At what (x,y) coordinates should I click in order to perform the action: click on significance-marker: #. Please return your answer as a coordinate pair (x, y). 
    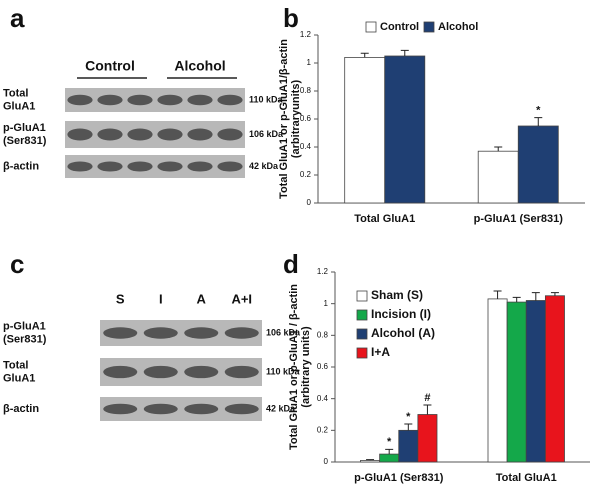
    Looking at the image, I should click on (427, 398).